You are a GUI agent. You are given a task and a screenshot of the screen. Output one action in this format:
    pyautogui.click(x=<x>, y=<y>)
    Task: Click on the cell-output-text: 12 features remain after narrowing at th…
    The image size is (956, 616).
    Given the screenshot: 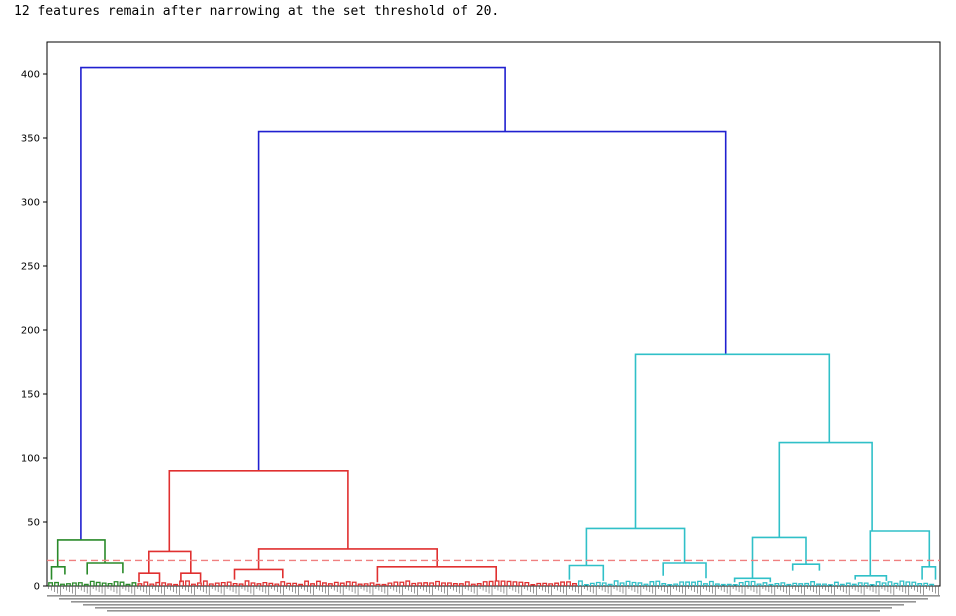 What is the action you would take?
    pyautogui.click(x=257, y=11)
    